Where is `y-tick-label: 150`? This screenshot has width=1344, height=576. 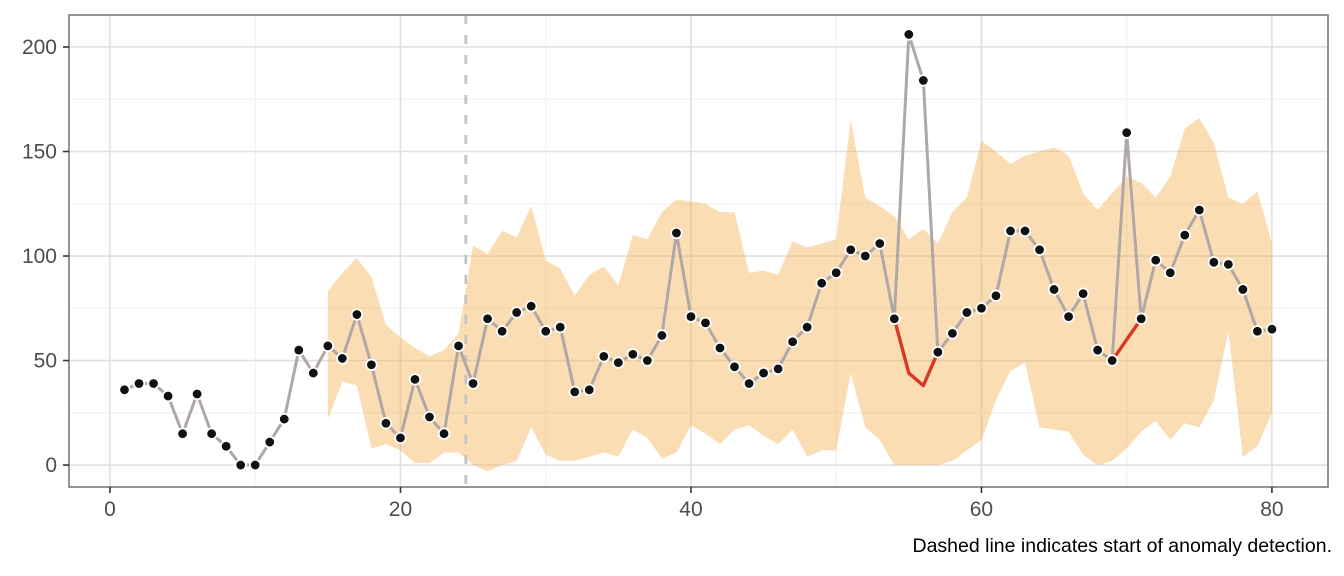 y-tick-label: 150 is located at coordinates (39, 151).